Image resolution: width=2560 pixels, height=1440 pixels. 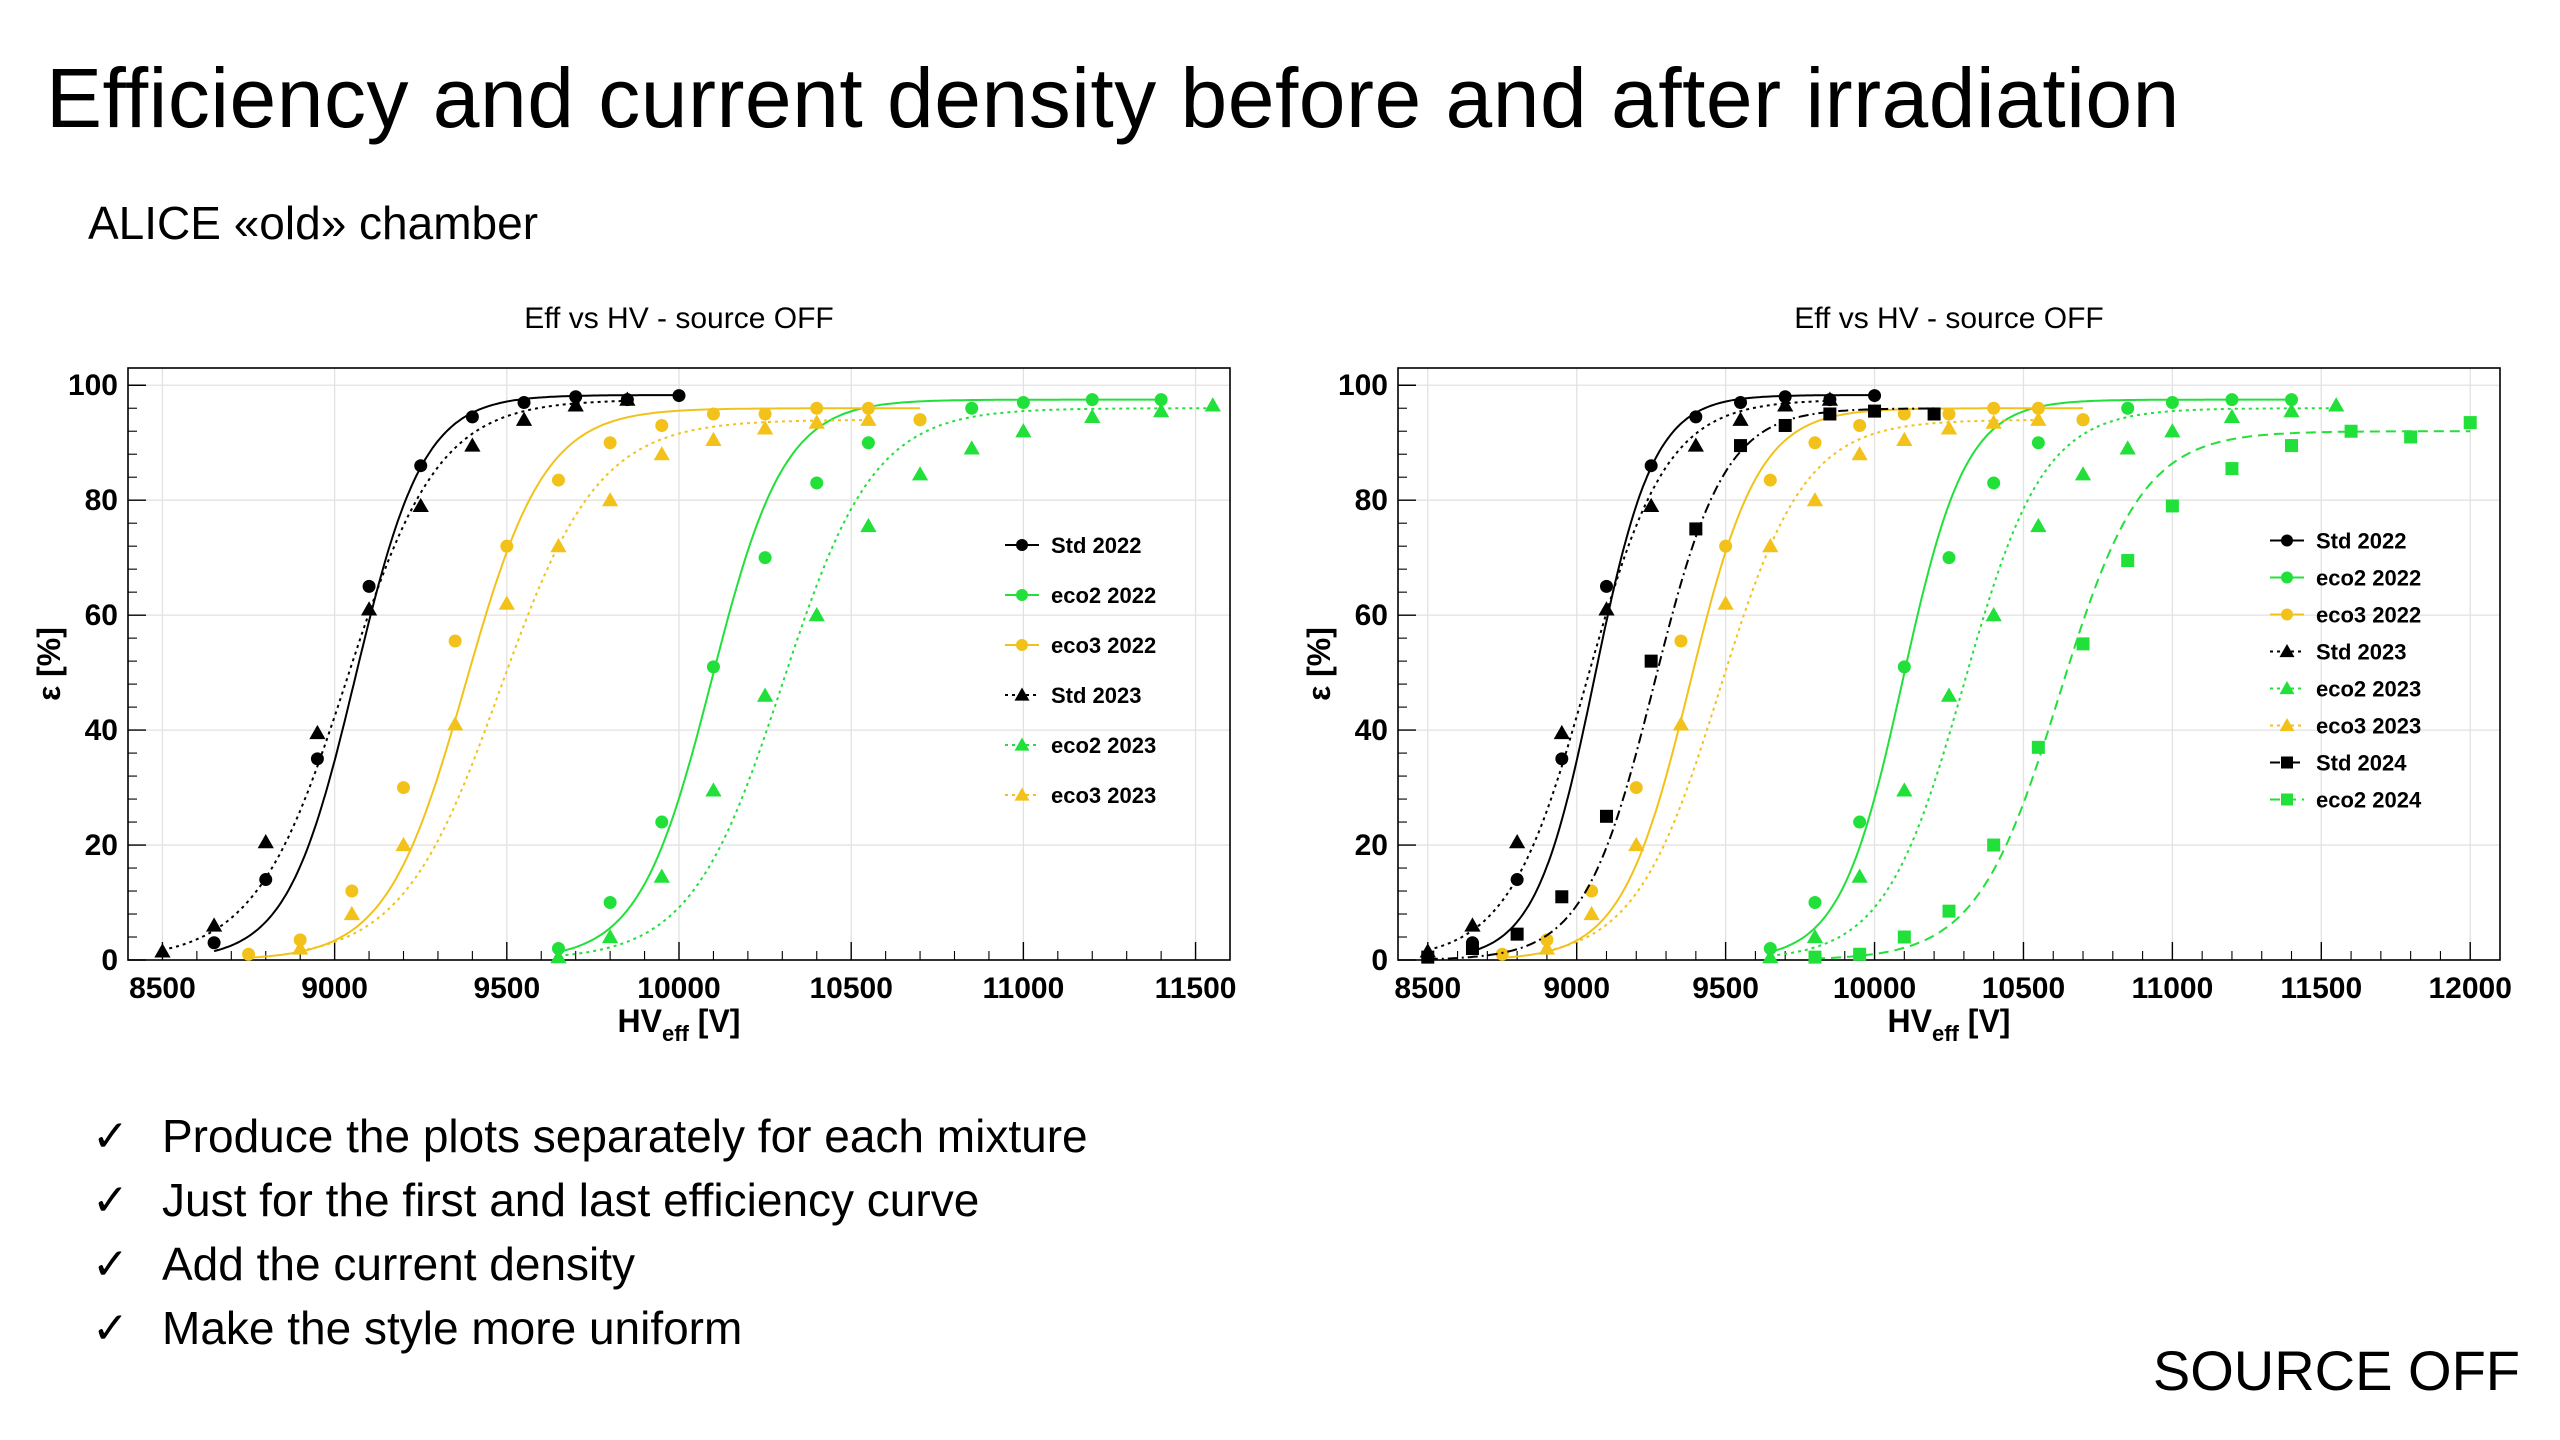 What do you see at coordinates (676, 1033) in the screenshot?
I see `x-axis-label-subscript: eff` at bounding box center [676, 1033].